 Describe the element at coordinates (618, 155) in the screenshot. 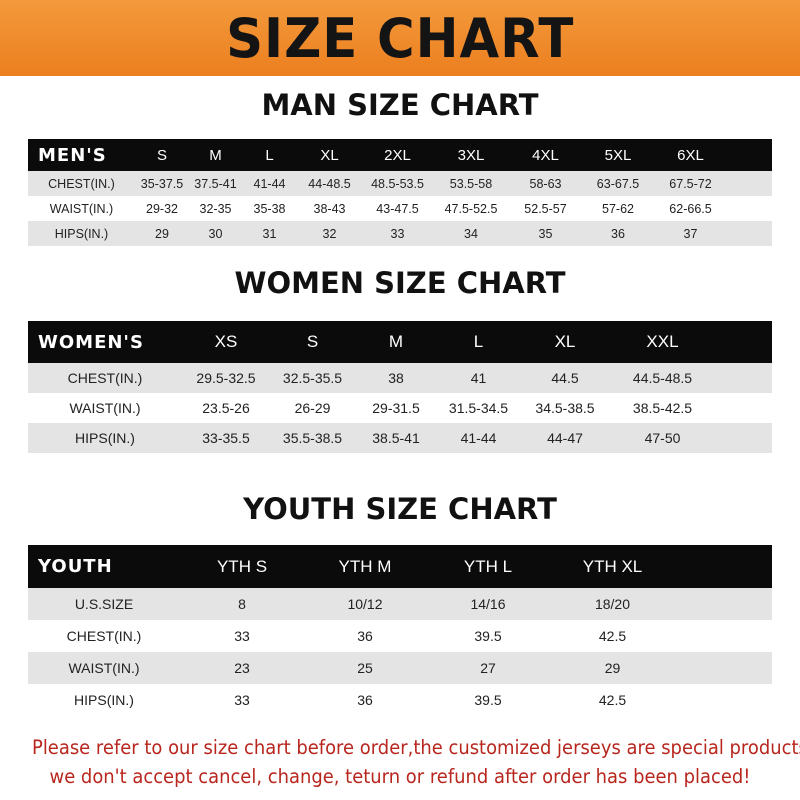

I see `table-cell: 5XL` at that location.